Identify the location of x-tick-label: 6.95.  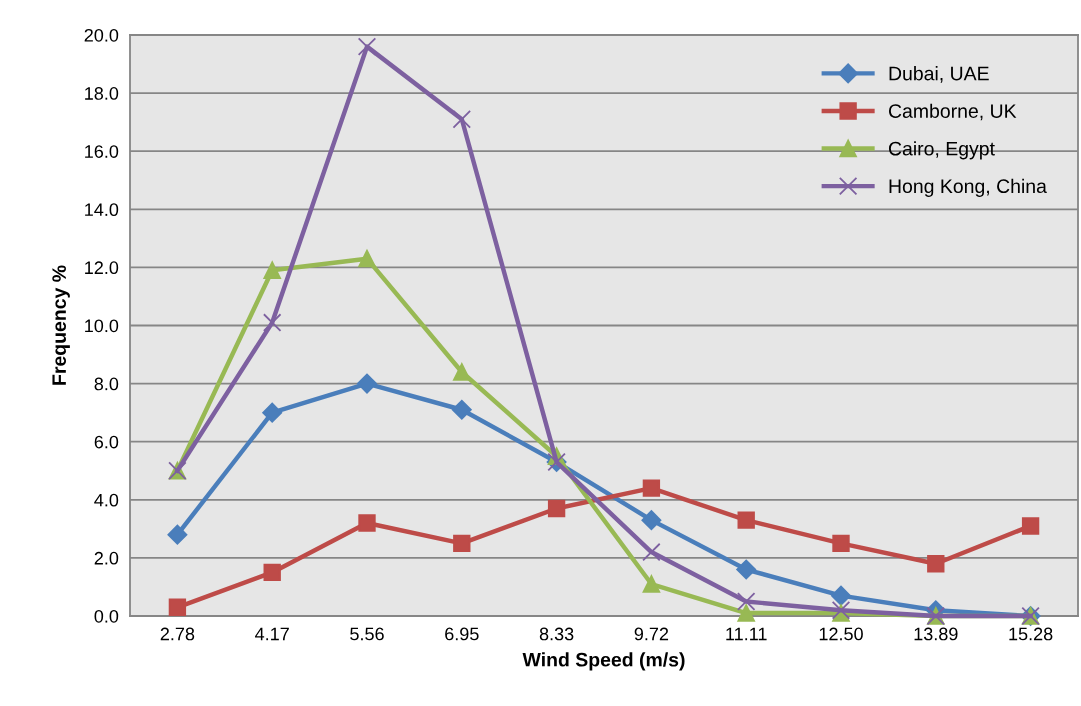
(462, 634).